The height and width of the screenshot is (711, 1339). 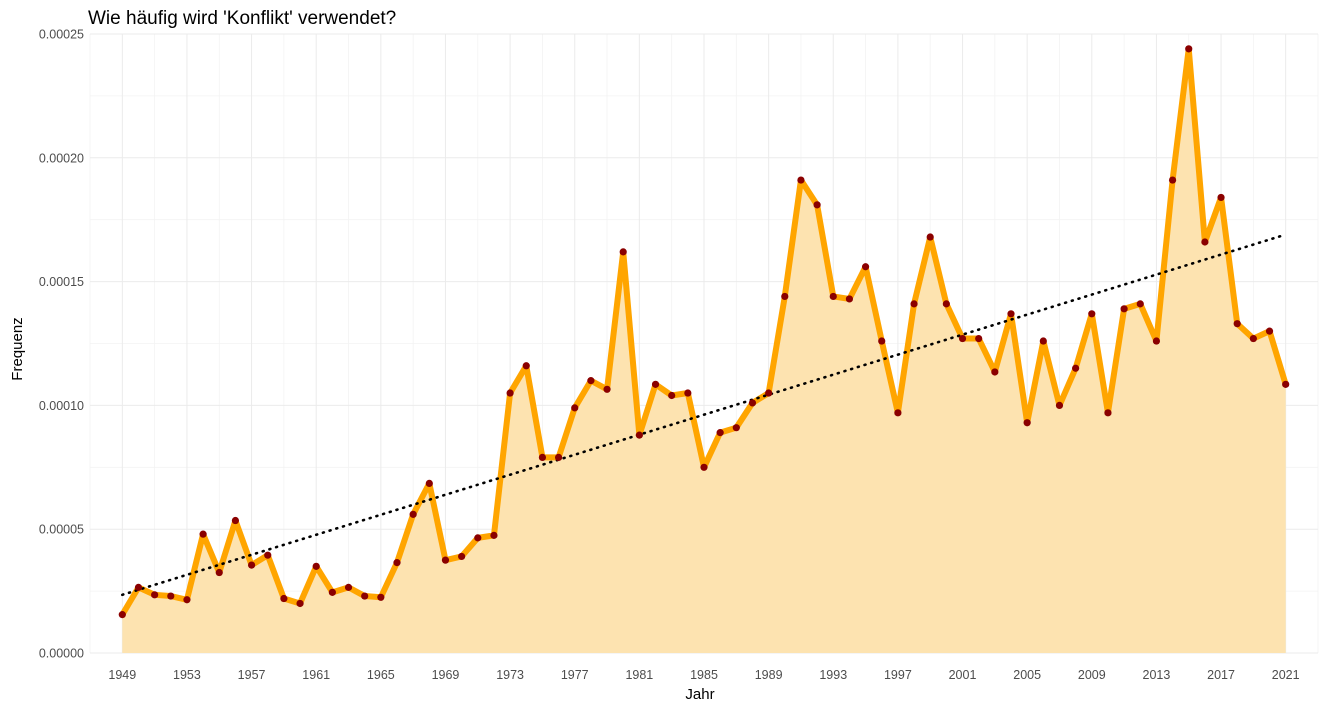 I want to click on x-tick-label: 1957, so click(x=252, y=675).